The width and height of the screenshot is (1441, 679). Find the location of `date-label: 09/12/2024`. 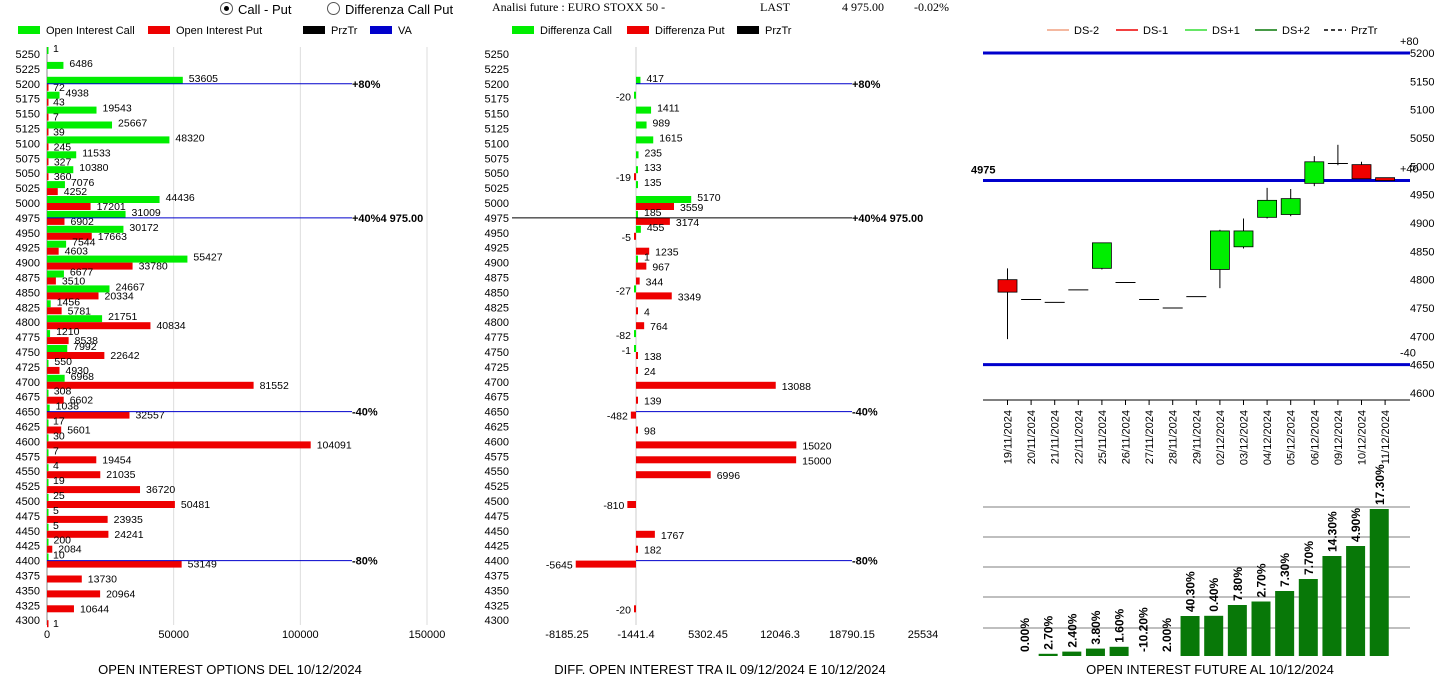

date-label: 09/12/2024 is located at coordinates (1339, 437).